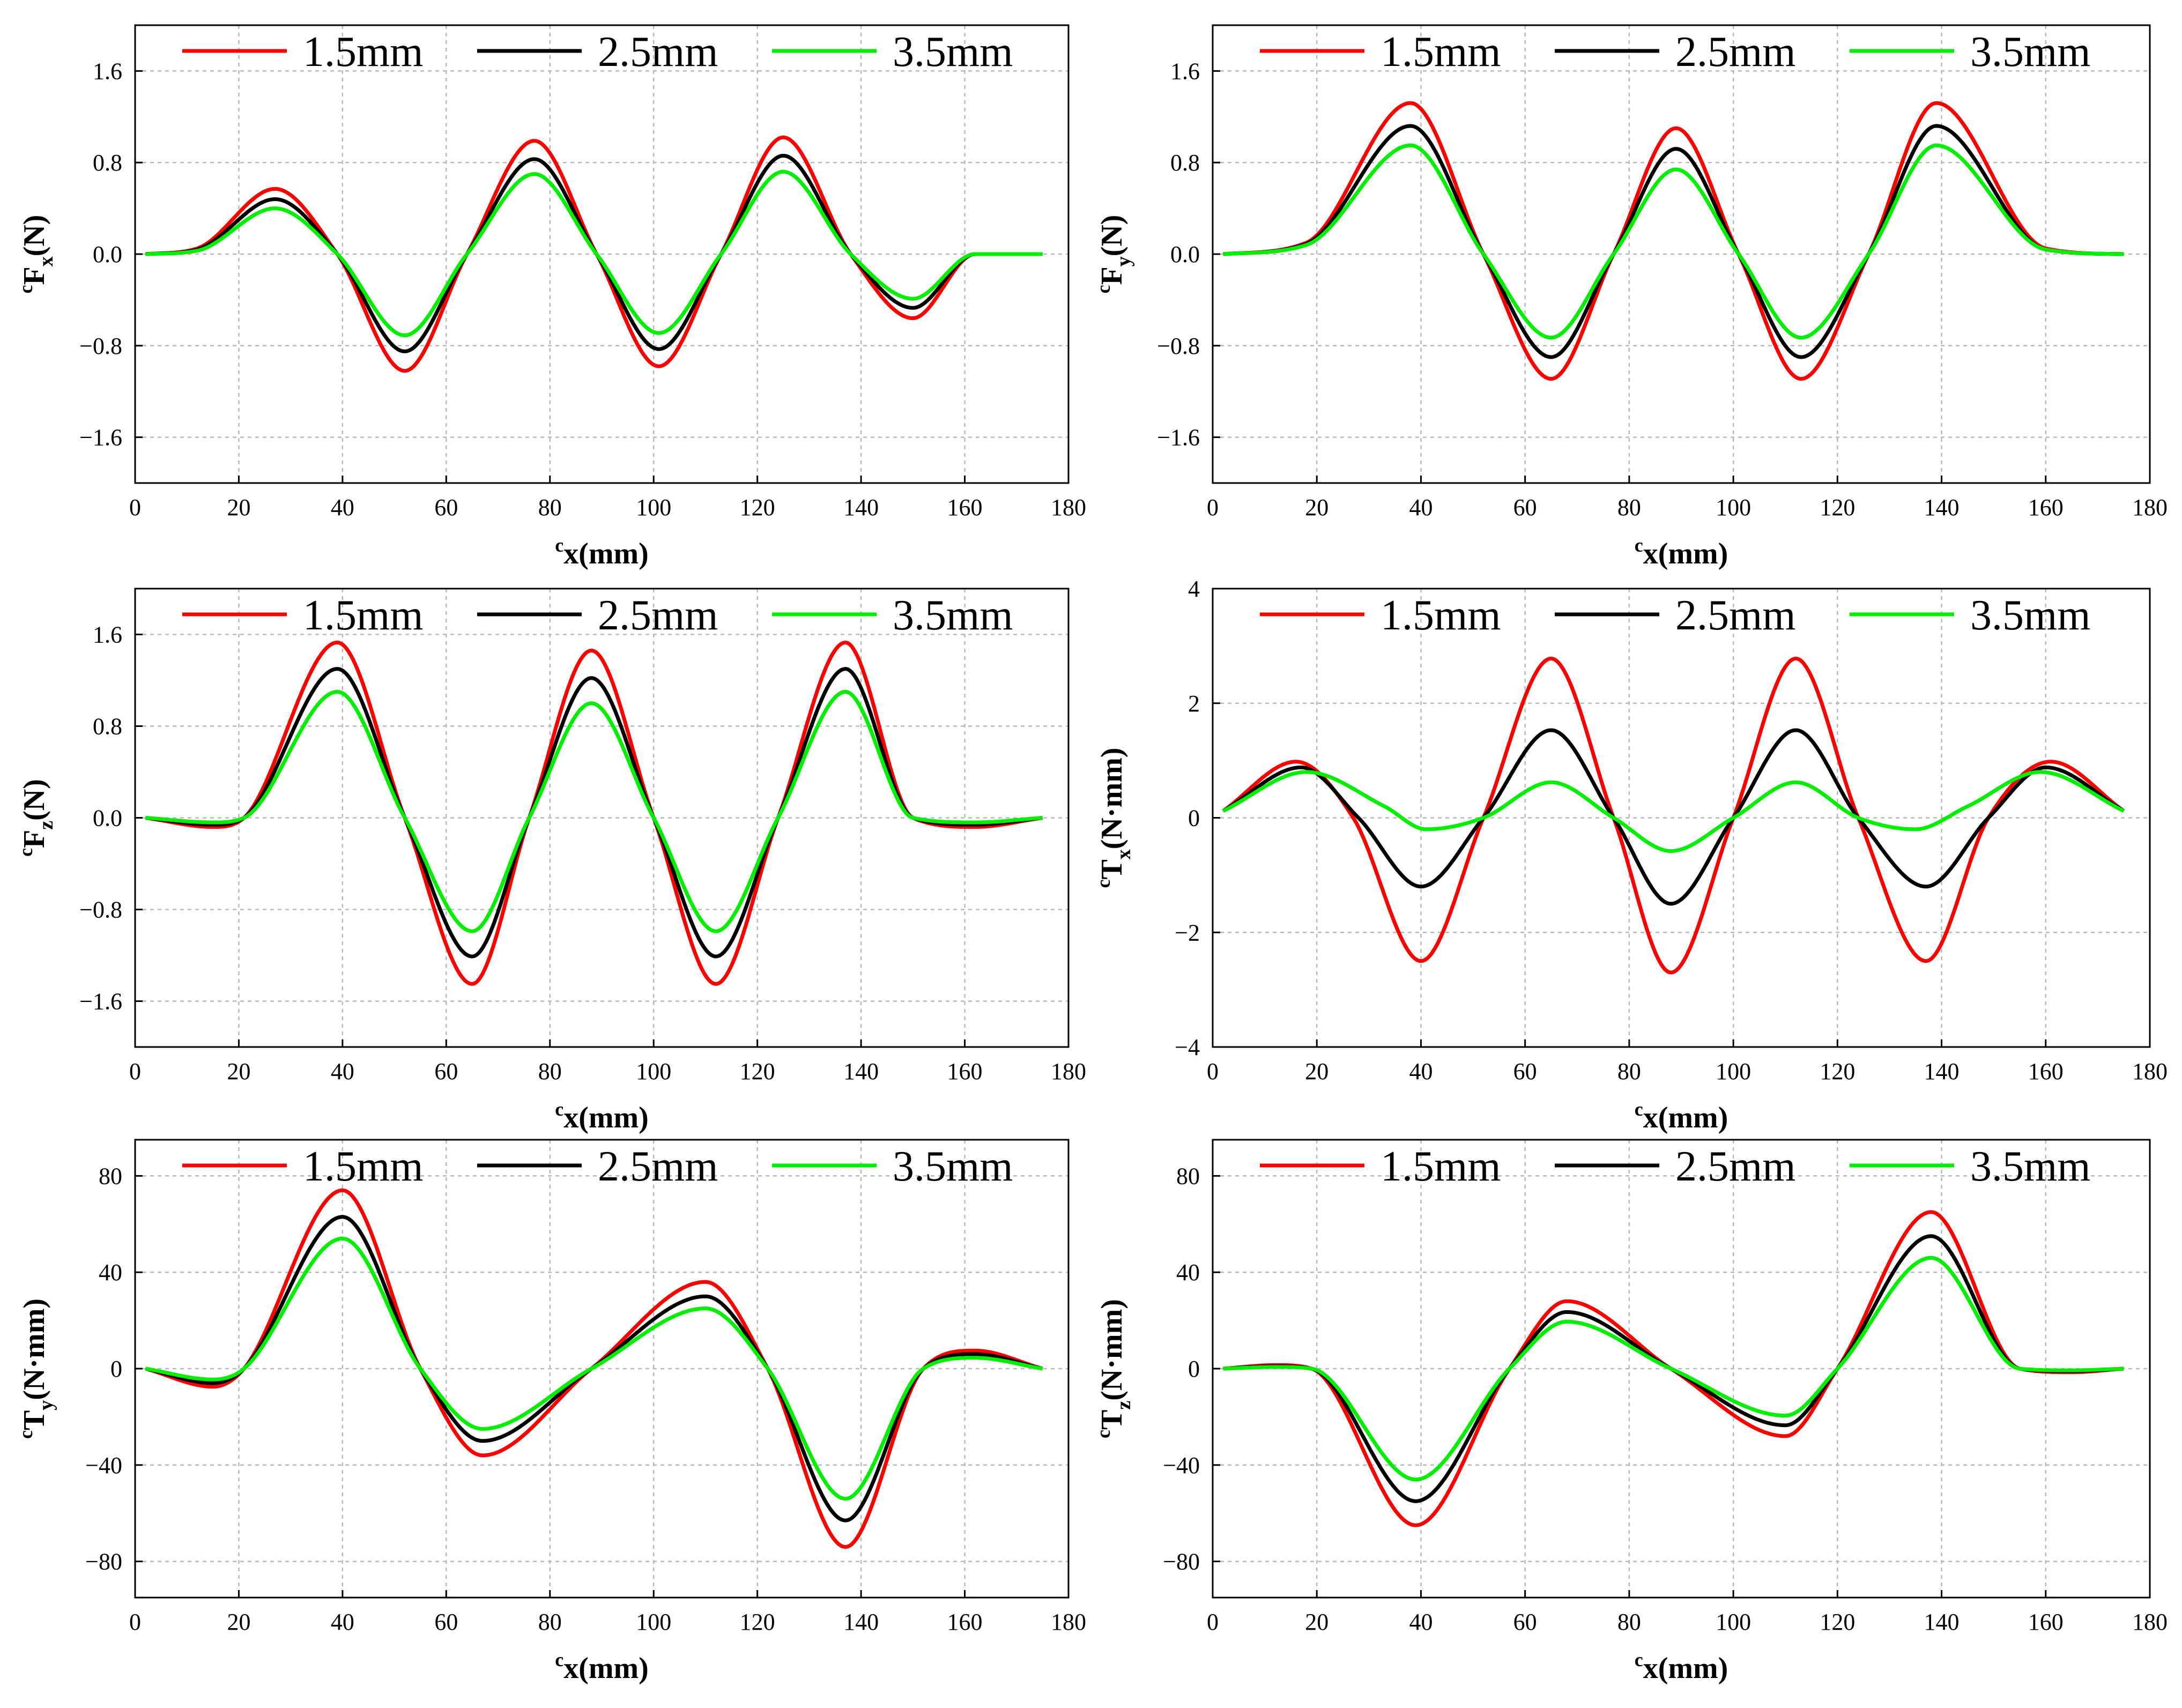  What do you see at coordinates (110, 1176) in the screenshot?
I see `y-tick-label: 80` at bounding box center [110, 1176].